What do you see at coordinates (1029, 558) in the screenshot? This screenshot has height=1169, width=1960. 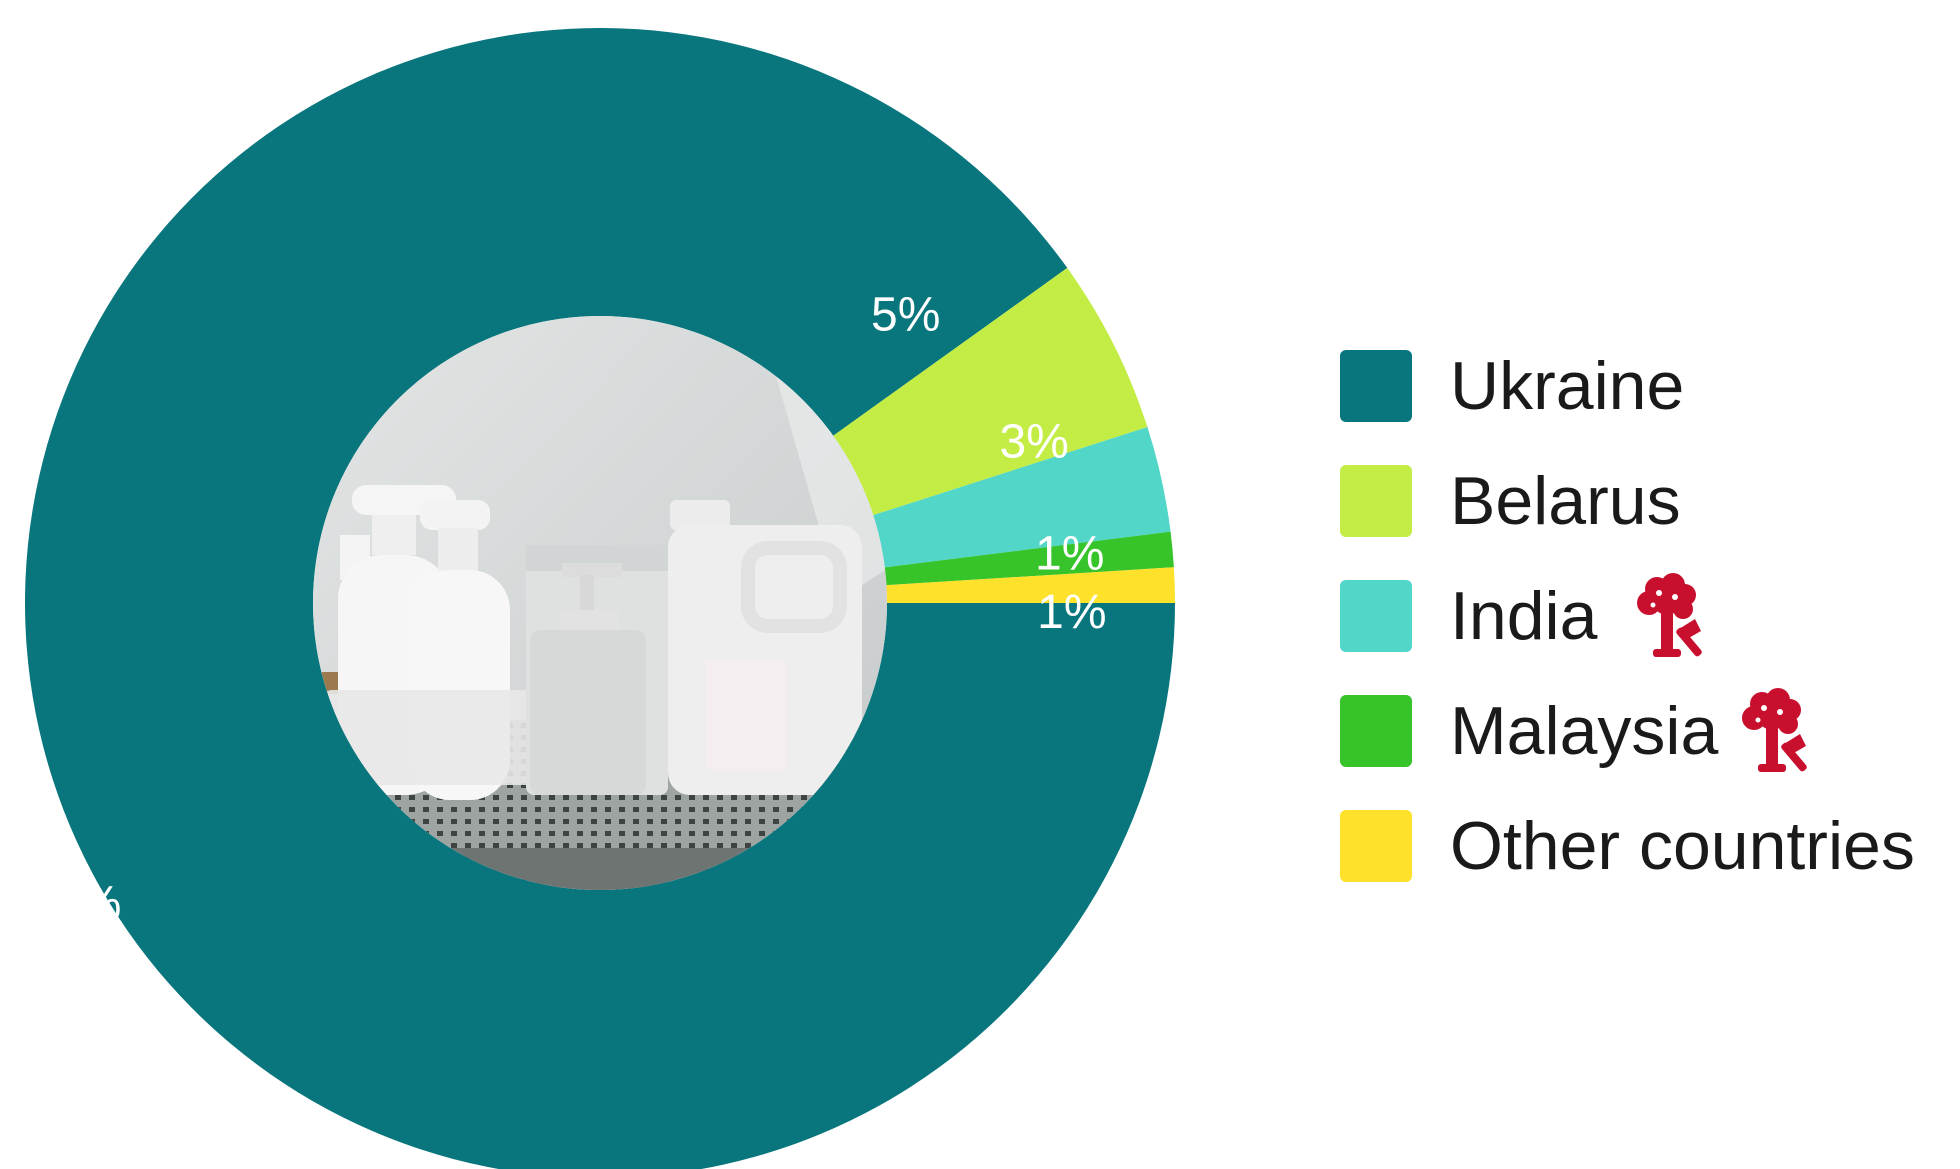 I see `slice-malaysia` at bounding box center [1029, 558].